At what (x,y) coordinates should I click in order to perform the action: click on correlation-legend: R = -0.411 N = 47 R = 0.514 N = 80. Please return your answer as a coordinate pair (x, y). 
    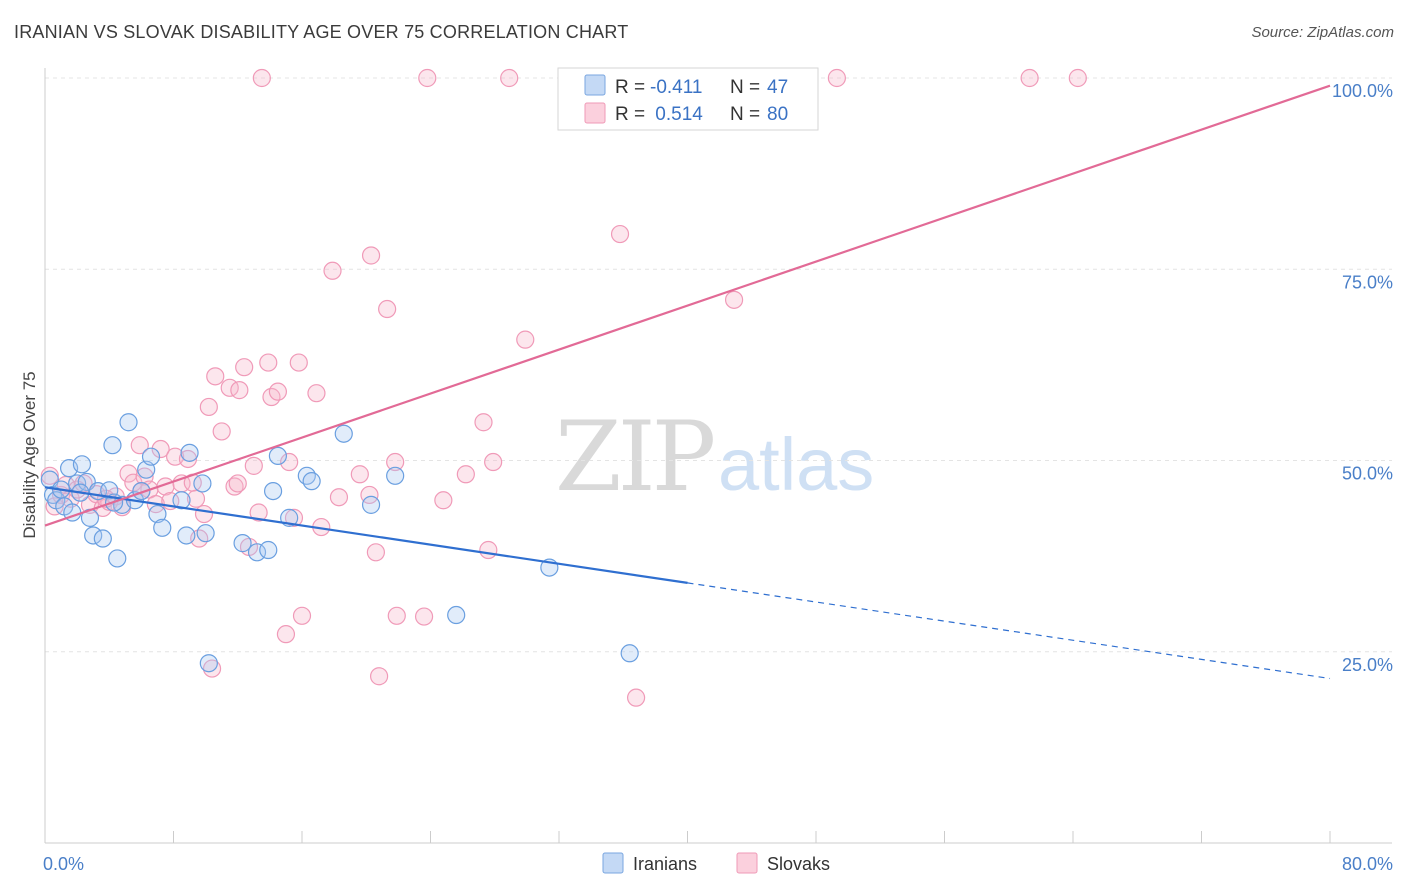
    Looking at the image, I should click on (688, 99).